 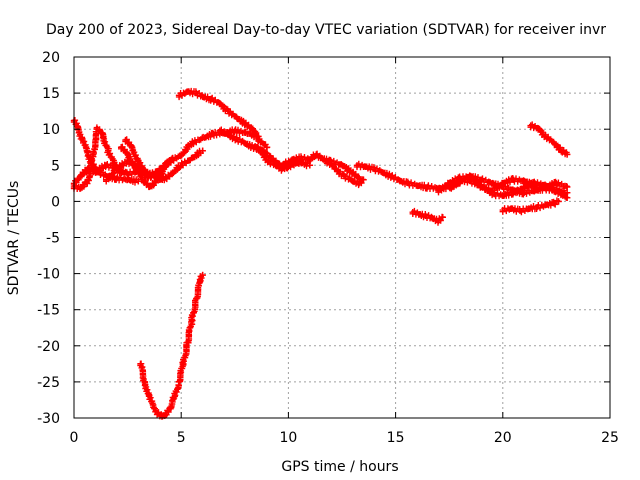 I want to click on y-tick-labels: -30 -25 -20 -15 -10 -5 0 5 10 15 20, so click(x=48, y=238).